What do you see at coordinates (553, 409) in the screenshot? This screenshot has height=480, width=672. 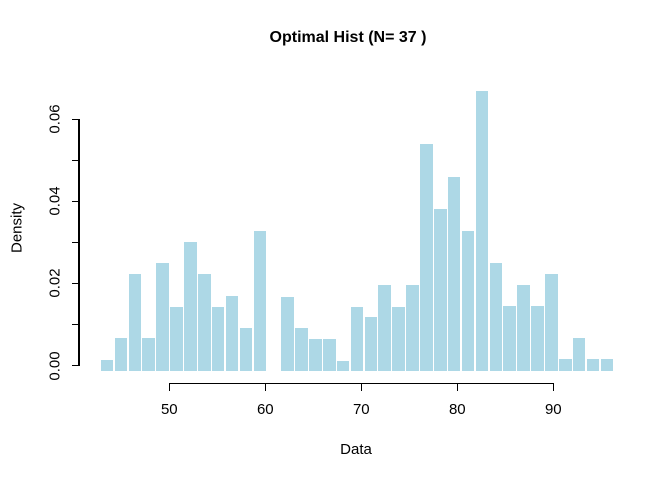 I see `x-tick-label: 90` at bounding box center [553, 409].